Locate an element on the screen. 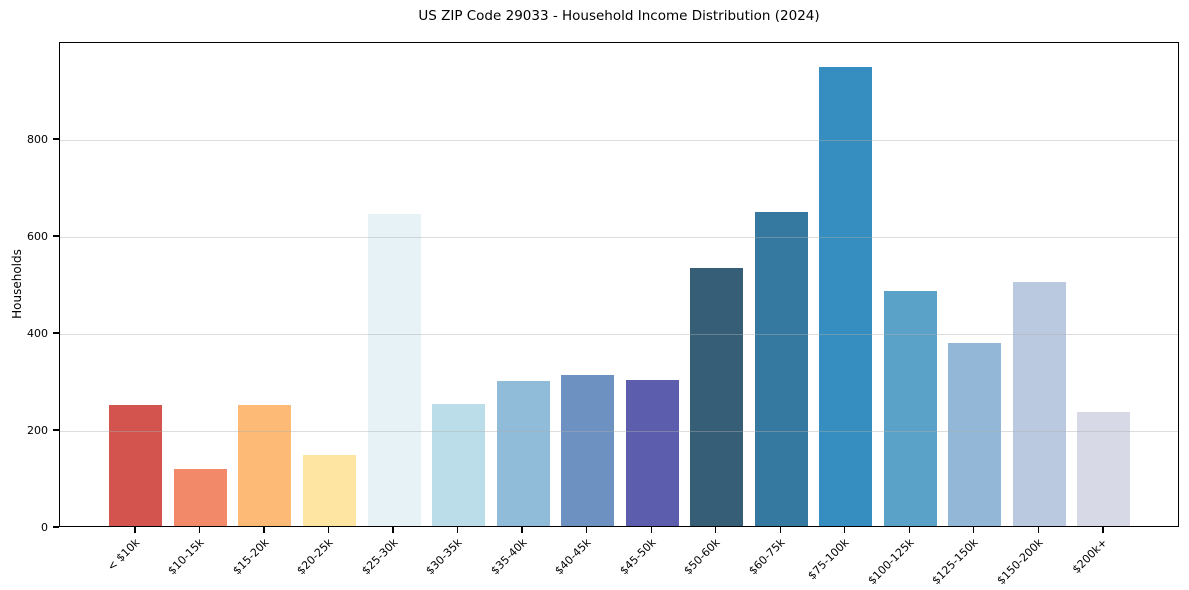  x-tick-label: $45-50k is located at coordinates (638, 557).